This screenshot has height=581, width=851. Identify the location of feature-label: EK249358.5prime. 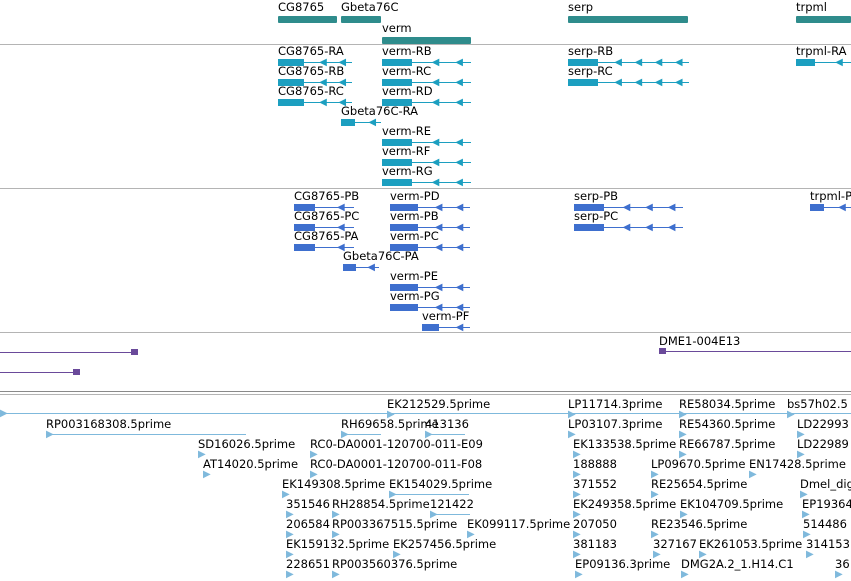
(625, 504).